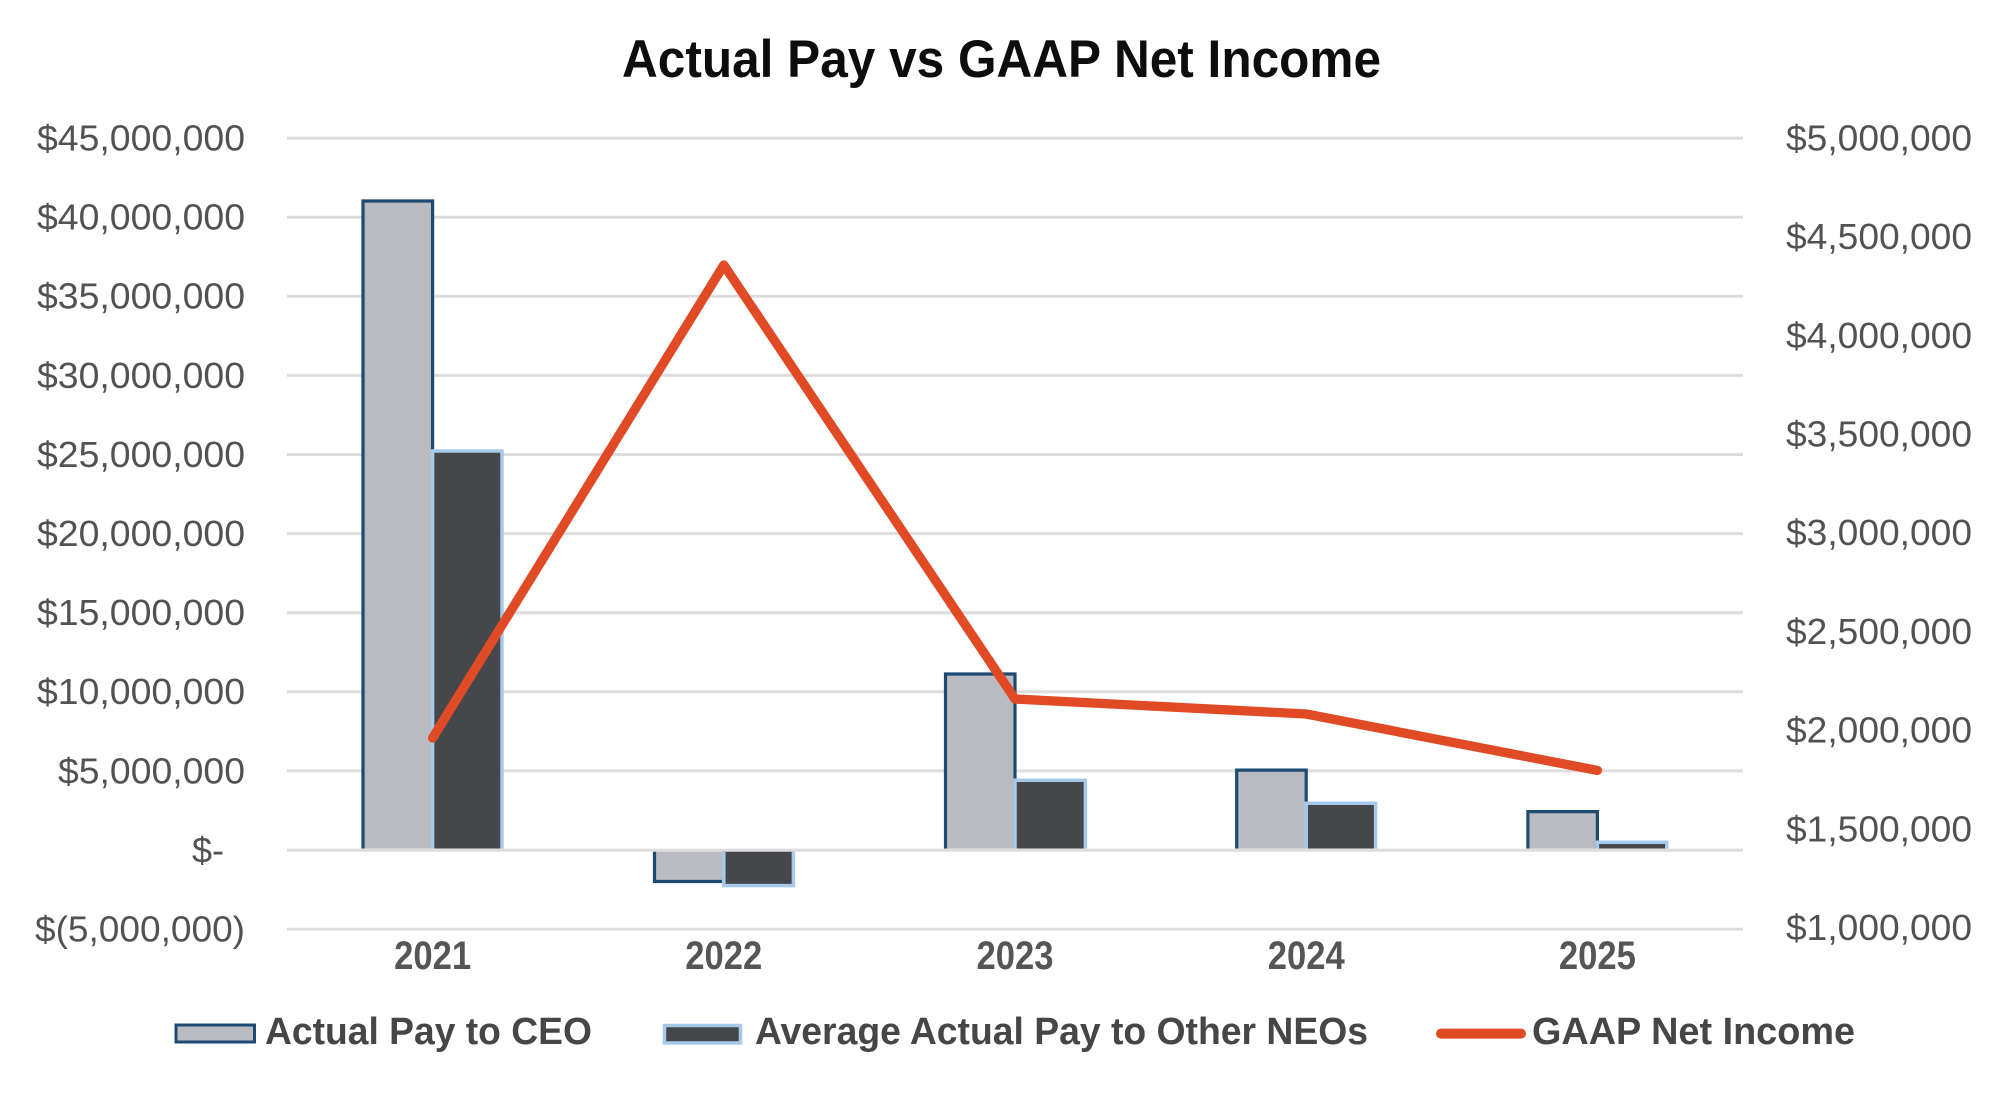  What do you see at coordinates (1307, 956) in the screenshot?
I see `svg-text: 2024` at bounding box center [1307, 956].